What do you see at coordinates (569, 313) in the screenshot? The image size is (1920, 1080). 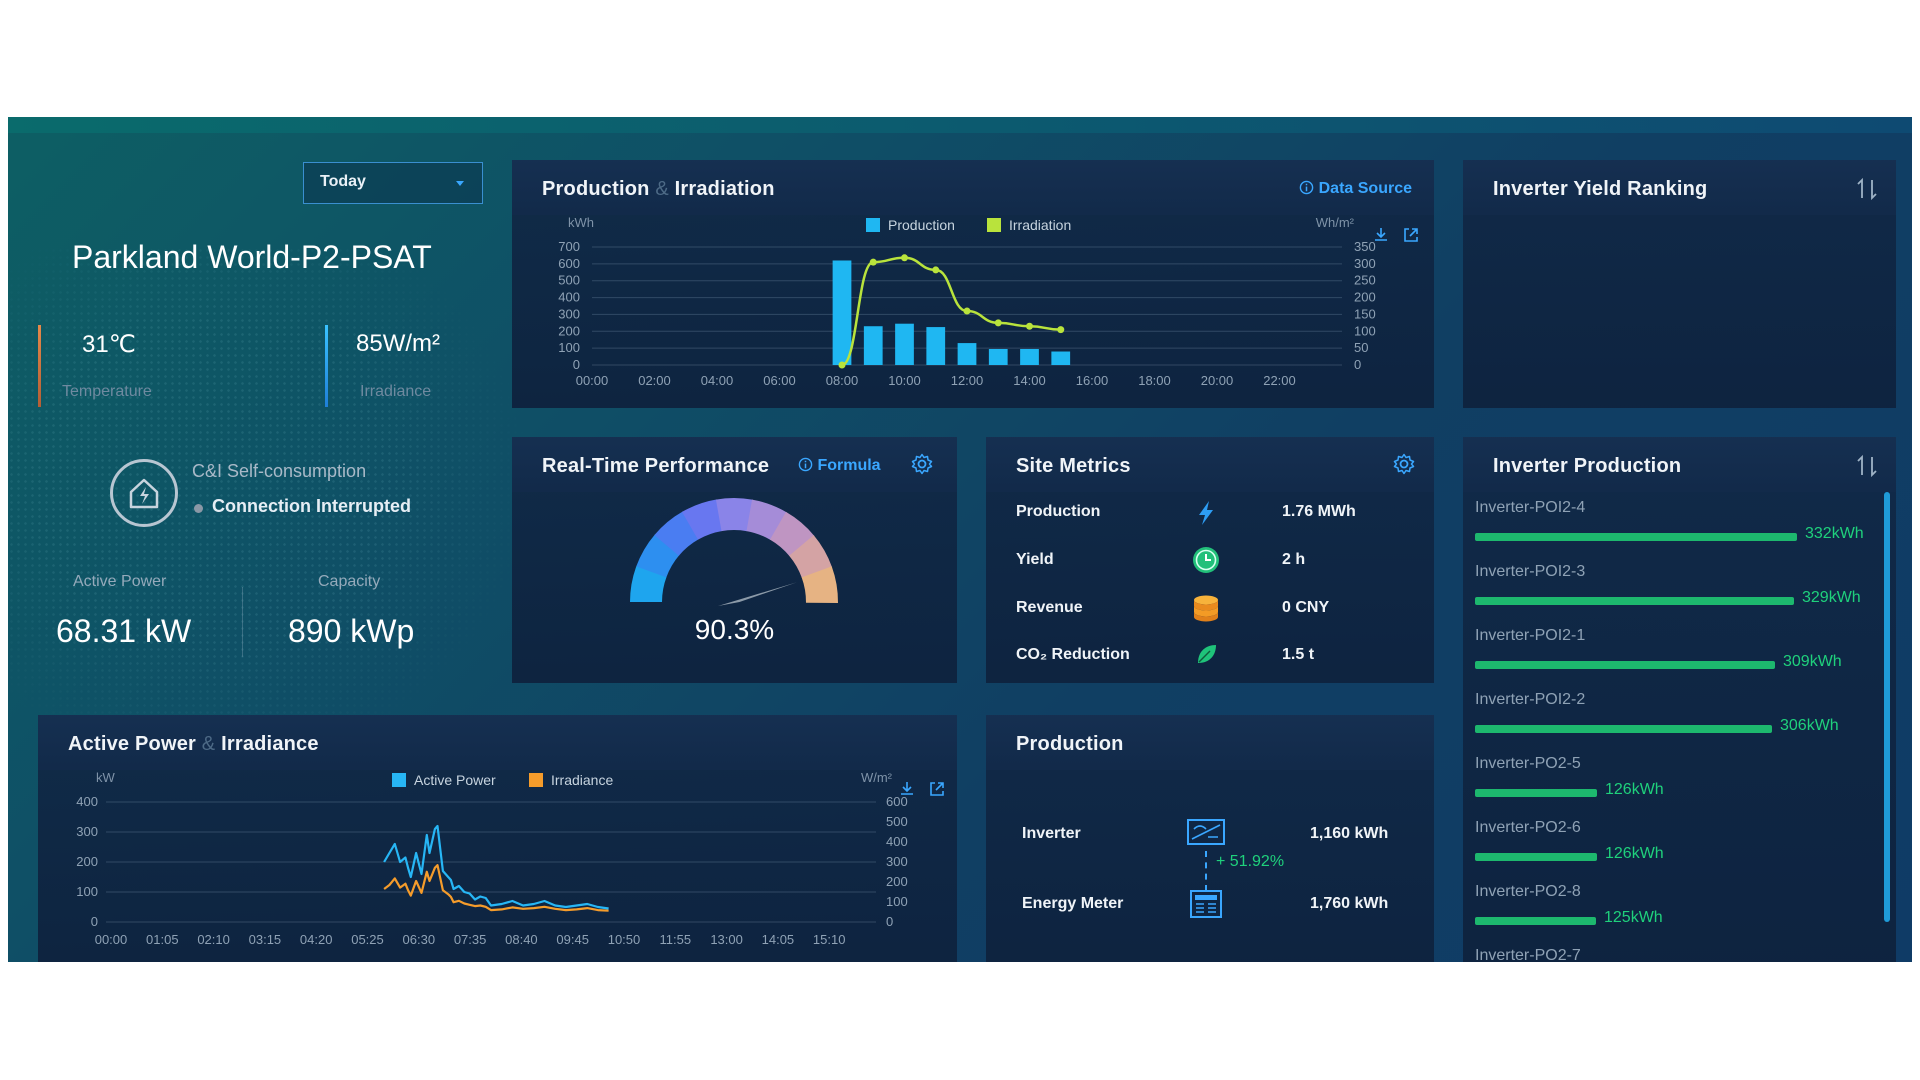 I see `y-tick-label: 300` at bounding box center [569, 313].